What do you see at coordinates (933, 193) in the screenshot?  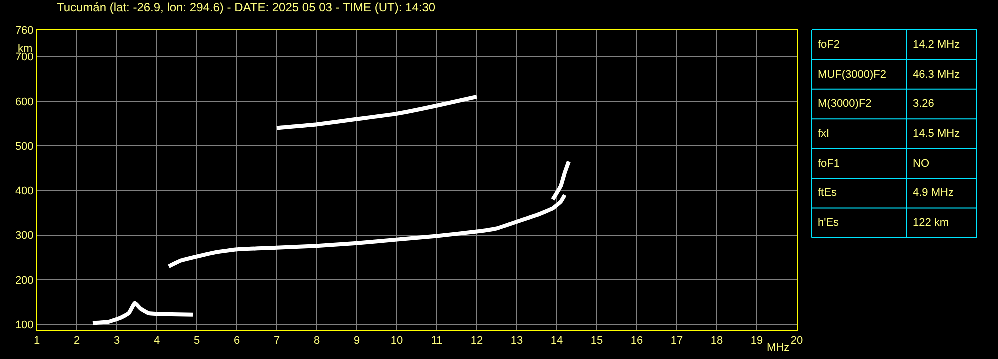 I see `text: 4.9 MHz` at bounding box center [933, 193].